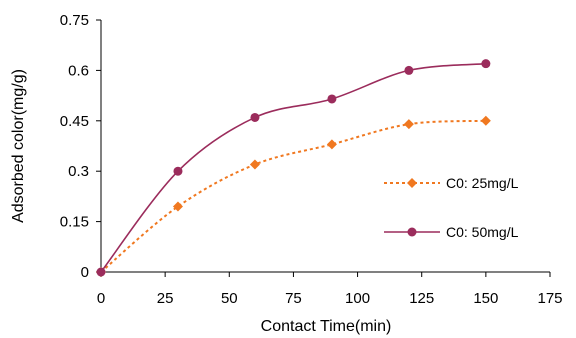 Image resolution: width=576 pixels, height=338 pixels. I want to click on x-tick-label: 75, so click(293, 298).